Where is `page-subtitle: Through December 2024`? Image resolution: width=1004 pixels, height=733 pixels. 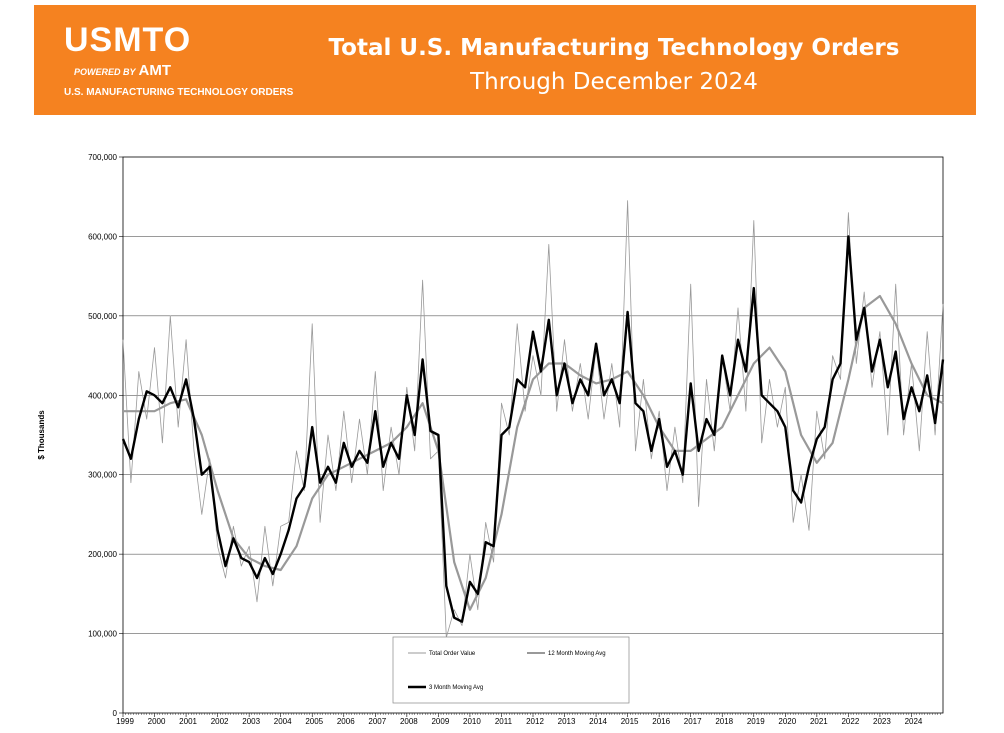
page-subtitle: Through December 2024 is located at coordinates (614, 82).